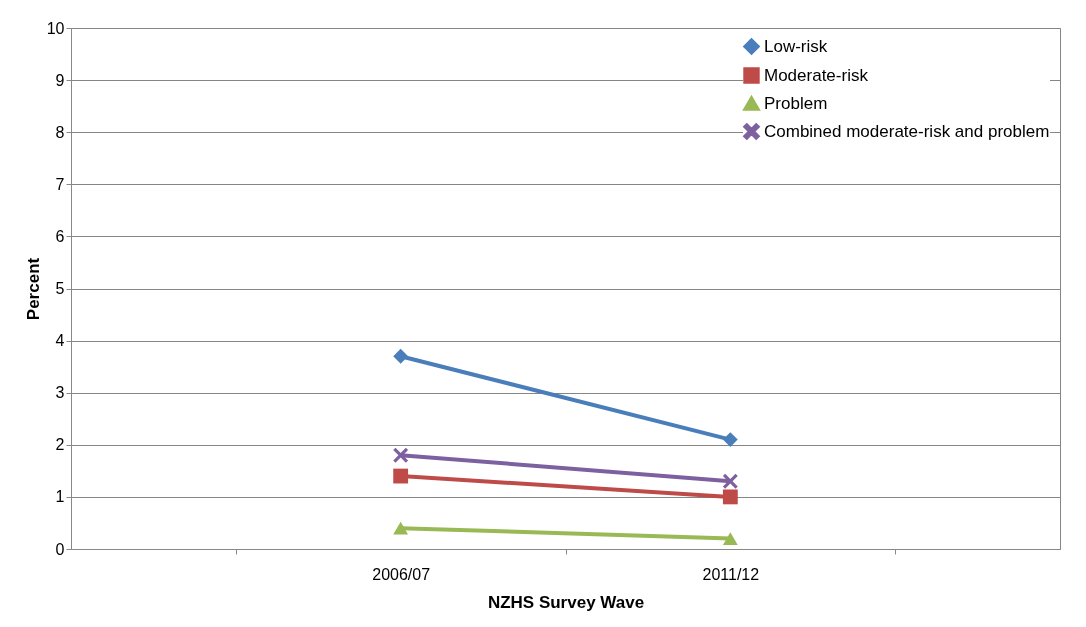  I want to click on y-tick-label: 10, so click(55, 28).